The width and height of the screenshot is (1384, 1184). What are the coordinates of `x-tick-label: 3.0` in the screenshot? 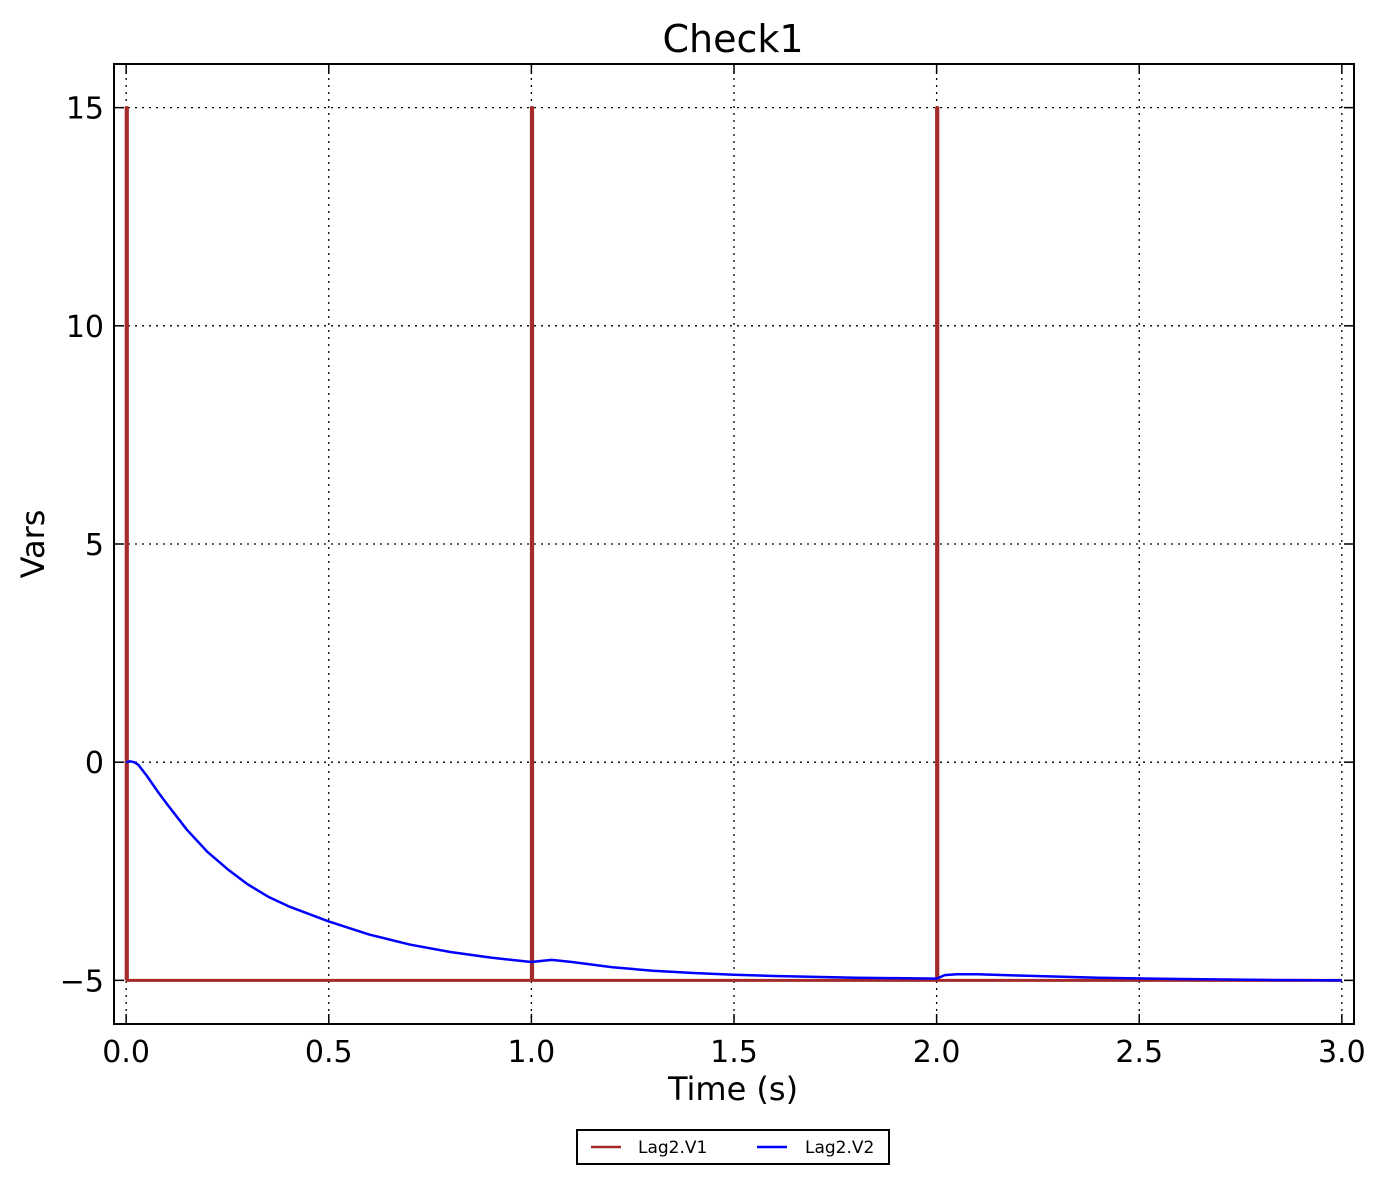 It's located at (1342, 1052).